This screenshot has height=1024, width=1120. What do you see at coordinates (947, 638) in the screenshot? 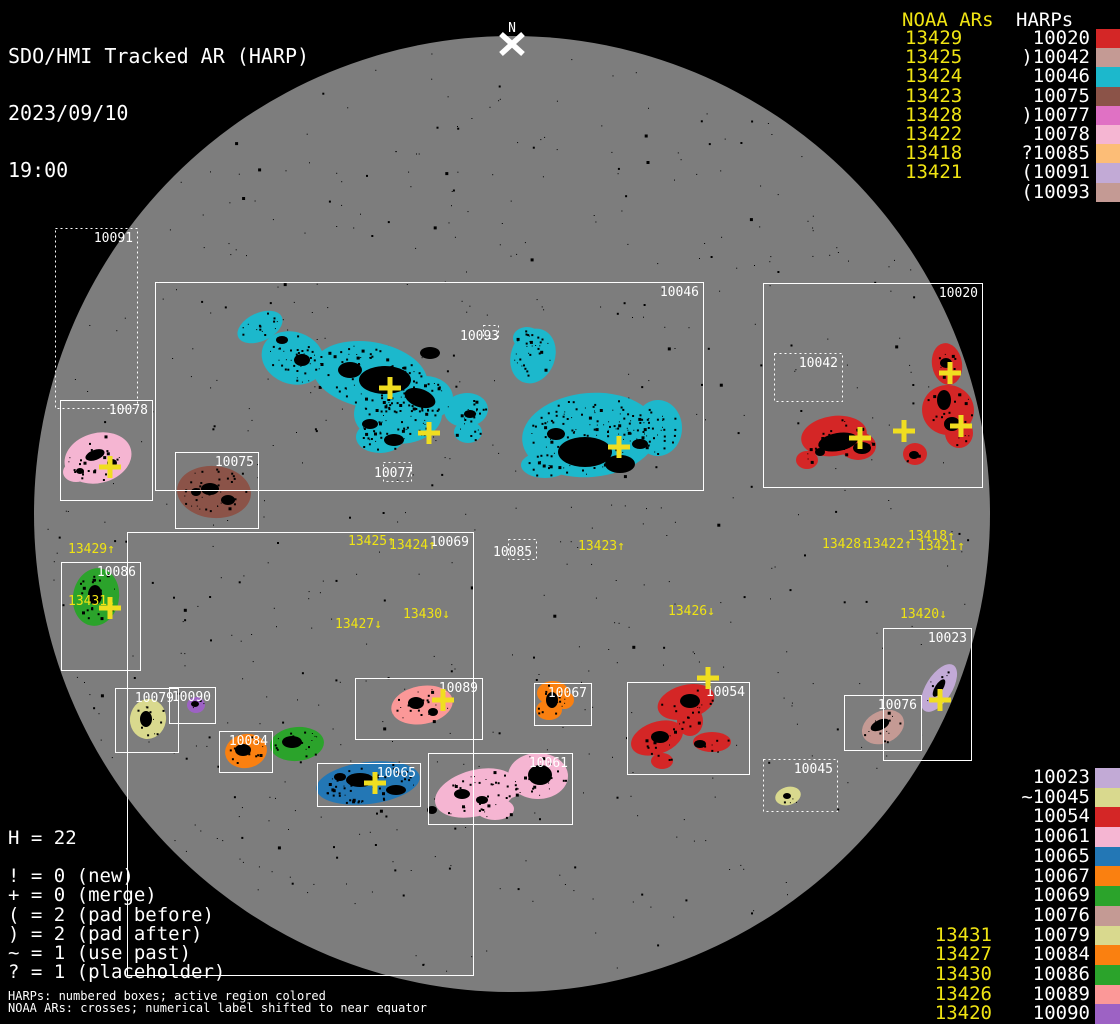
I see `harp-box-label: 10023` at bounding box center [947, 638].